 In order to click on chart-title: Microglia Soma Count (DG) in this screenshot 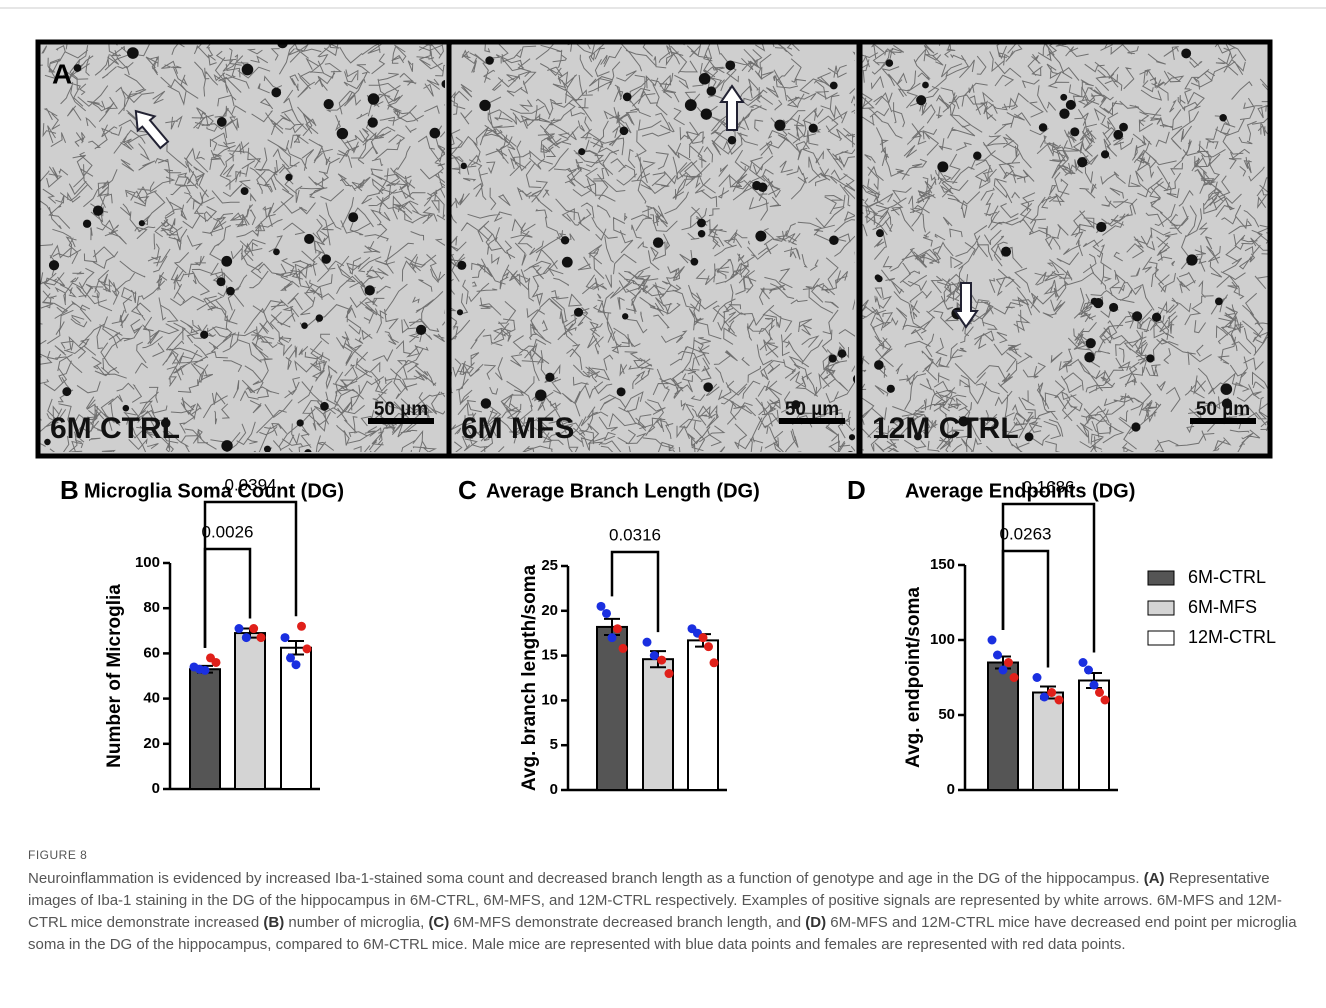, I will do `click(214, 491)`.